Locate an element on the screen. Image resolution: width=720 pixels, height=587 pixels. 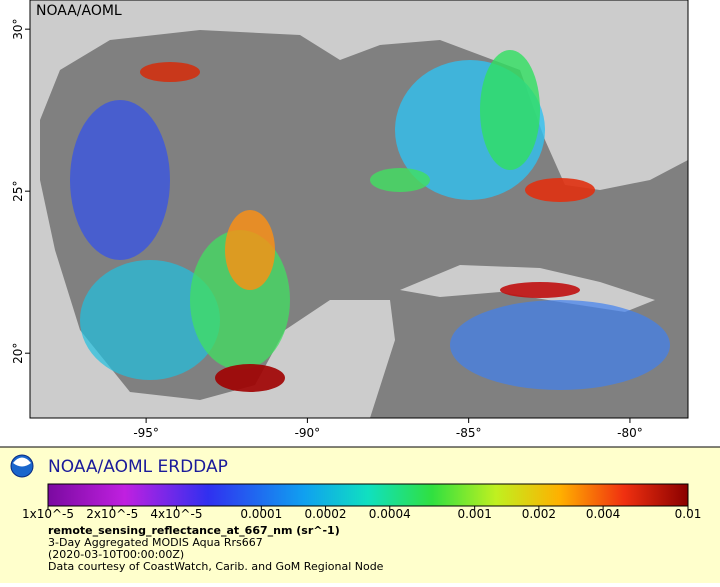
x-tick-label: -95° is located at coordinates (146, 433).